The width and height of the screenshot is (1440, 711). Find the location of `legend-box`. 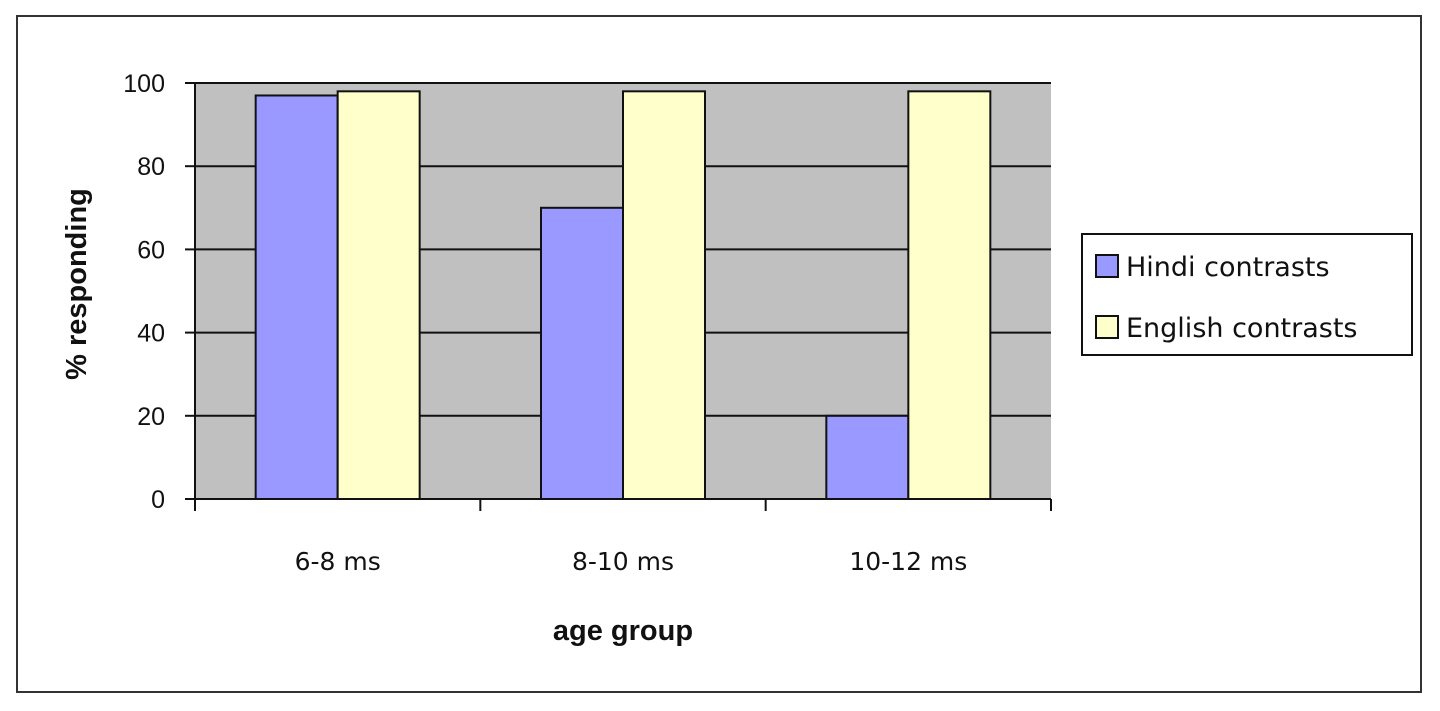

legend-box is located at coordinates (1247, 294).